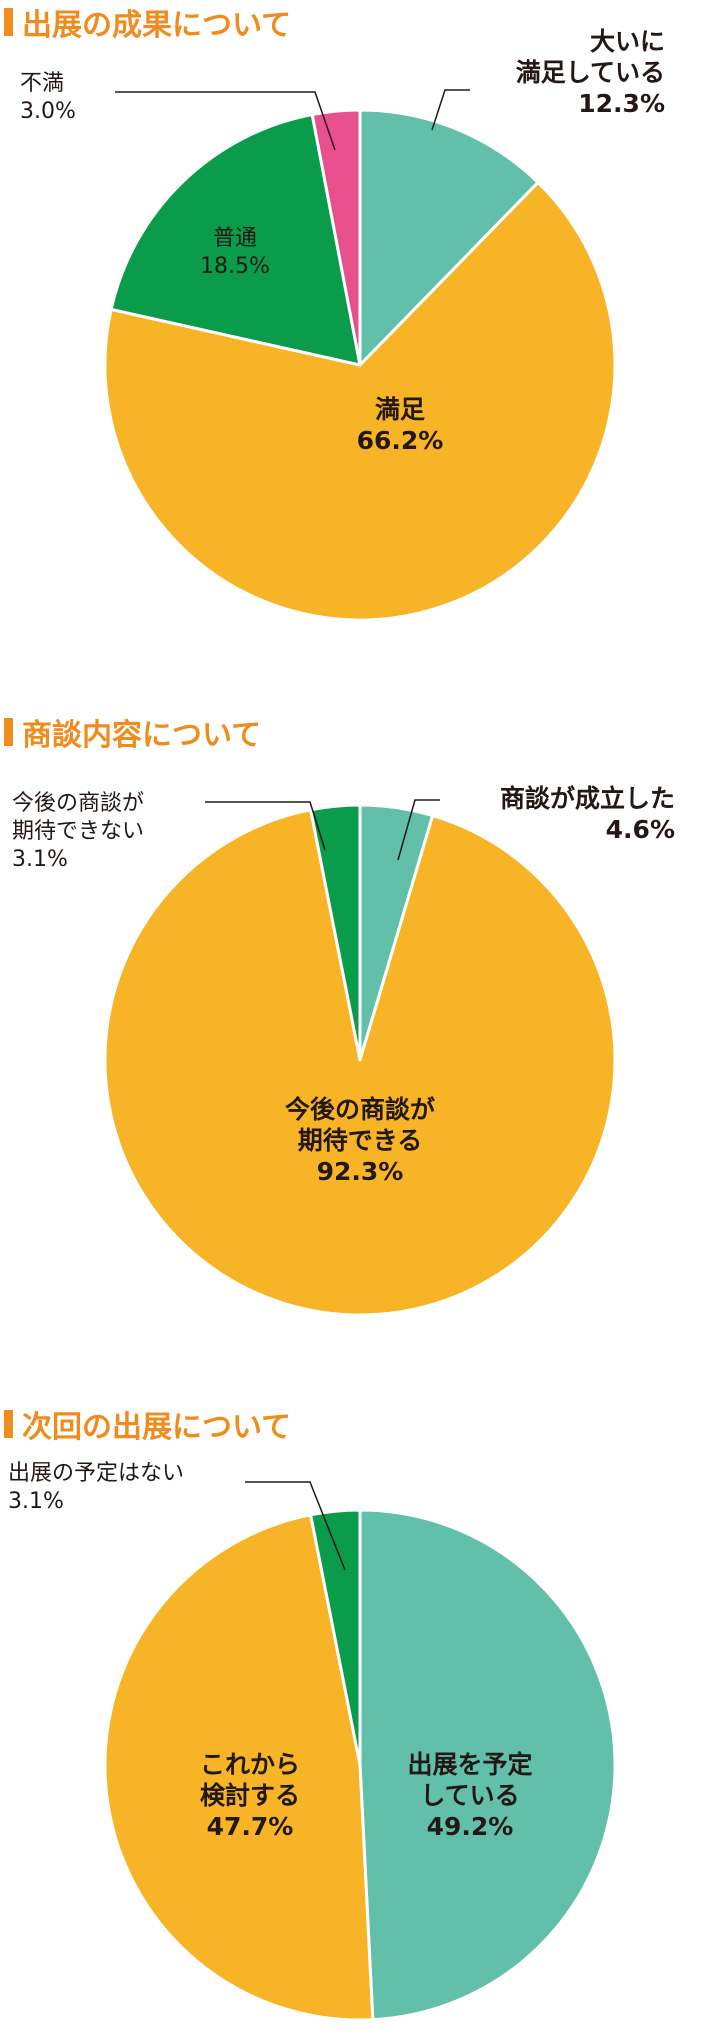  What do you see at coordinates (360, 1171) in the screenshot?
I see `slice-value-label: 92.3%` at bounding box center [360, 1171].